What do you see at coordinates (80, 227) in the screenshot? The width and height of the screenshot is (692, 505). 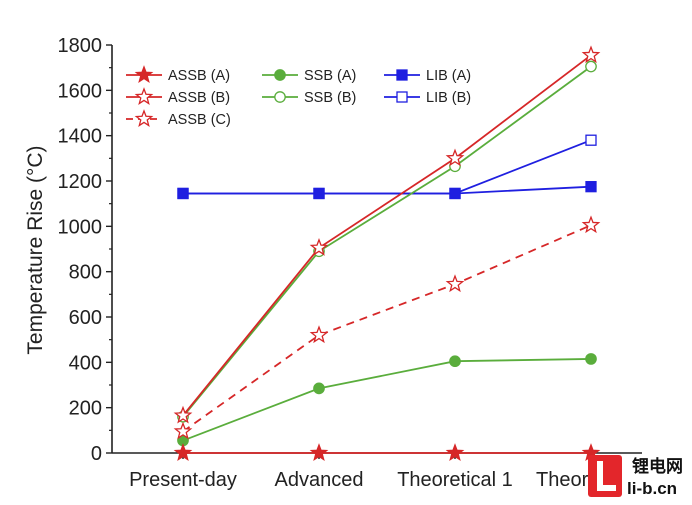 I see `y-tick-label: 1000` at bounding box center [80, 227].